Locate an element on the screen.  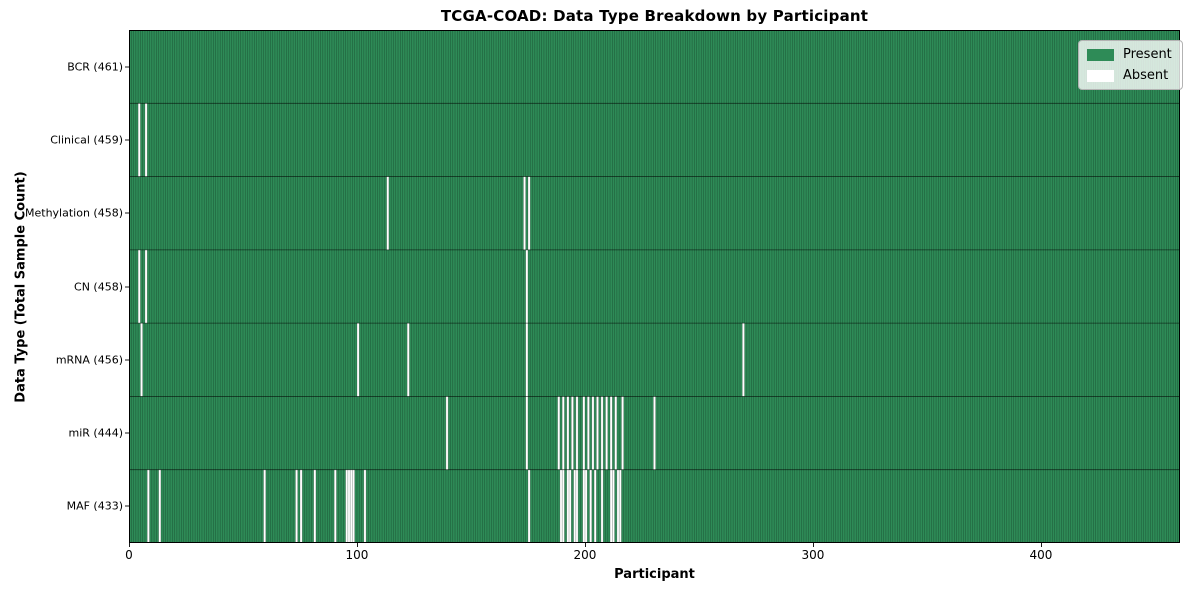
legend-entry-present: Present is located at coordinates (1129, 54).